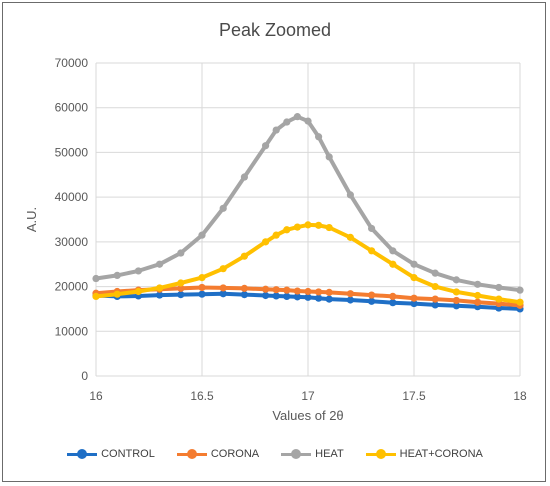 The image size is (550, 486). Describe the element at coordinates (520, 396) in the screenshot. I see `x-tick-label: 18` at that location.